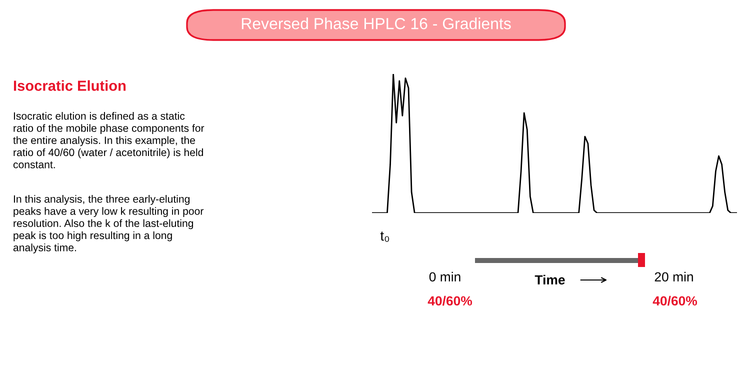 This screenshot has height=370, width=752. Describe the element at coordinates (108, 140) in the screenshot. I see `text: Isocratic elution is defined as a static ratio of the mobile phase components for the entire analysis. In this example, the ratio of 40/60 (water / acetonitrile) is held constant.` at that location.